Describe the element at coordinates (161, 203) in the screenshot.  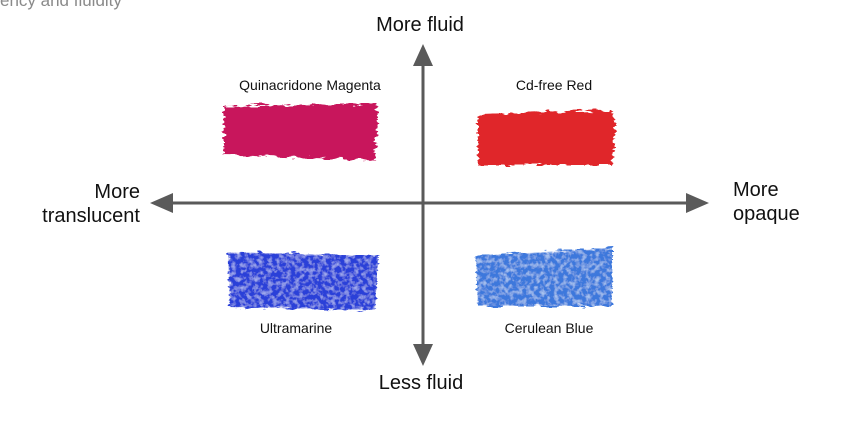
I see `arrow-left-icon` at that location.